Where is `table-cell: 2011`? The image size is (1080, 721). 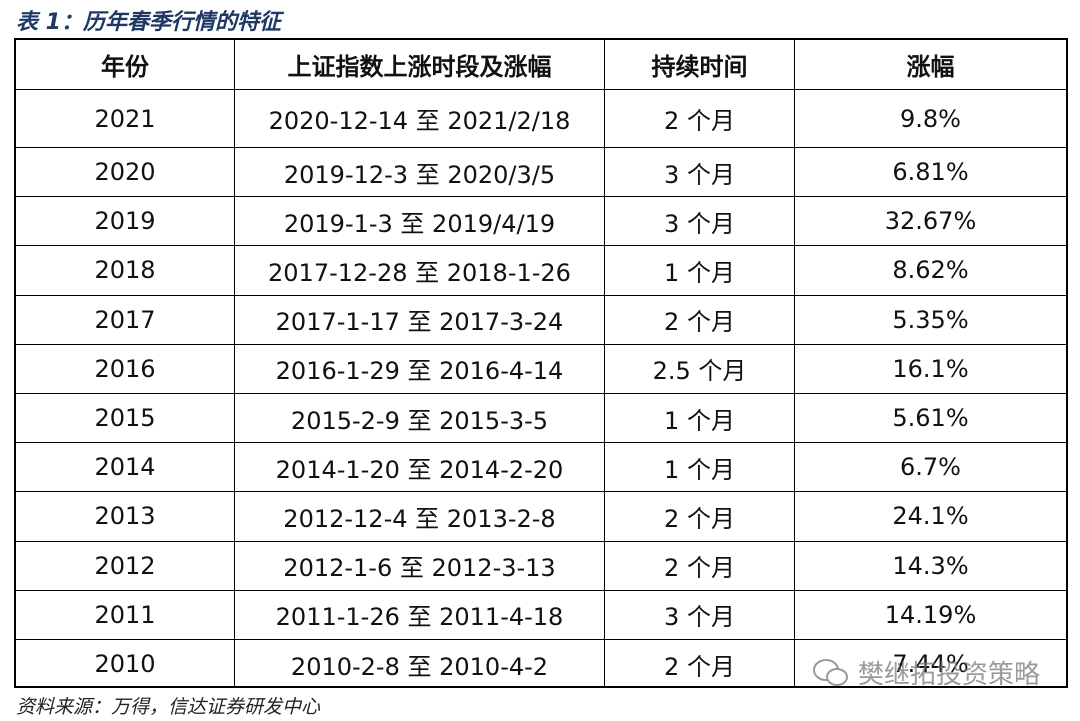 table-cell: 2011 is located at coordinates (125, 614).